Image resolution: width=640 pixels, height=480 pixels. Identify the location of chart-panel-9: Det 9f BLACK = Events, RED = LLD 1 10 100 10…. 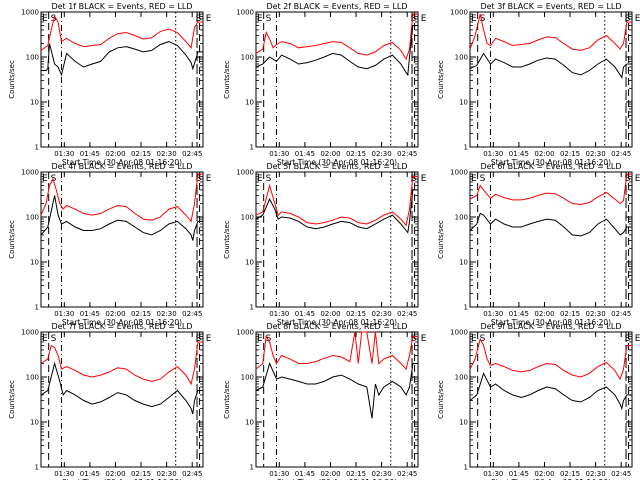
(538, 401).